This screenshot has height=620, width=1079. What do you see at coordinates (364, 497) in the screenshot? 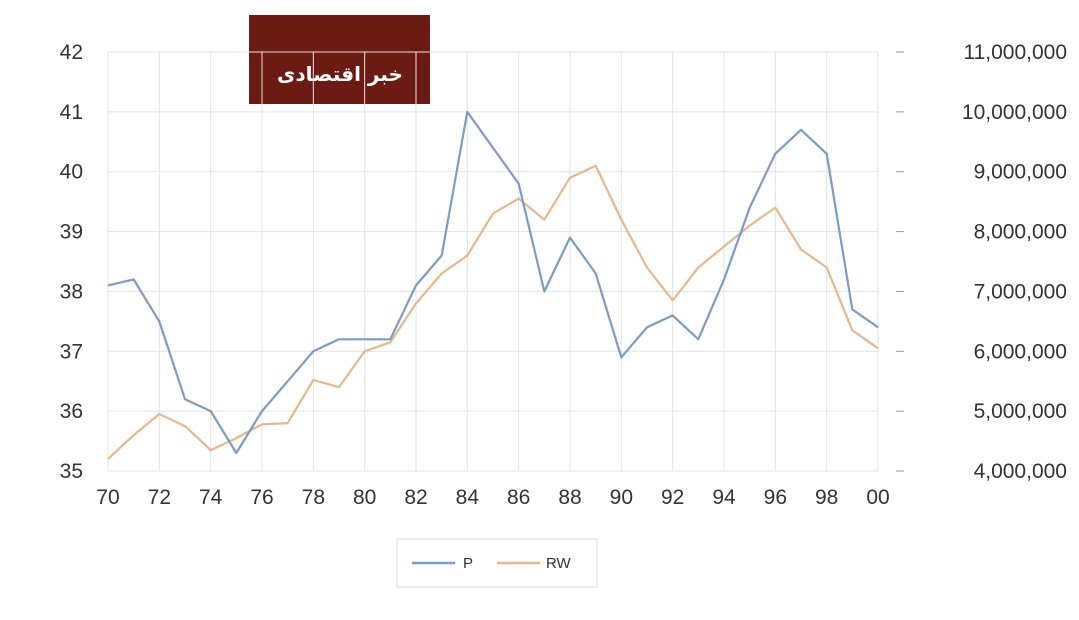
I see `x-tick-label: 80` at bounding box center [364, 497].